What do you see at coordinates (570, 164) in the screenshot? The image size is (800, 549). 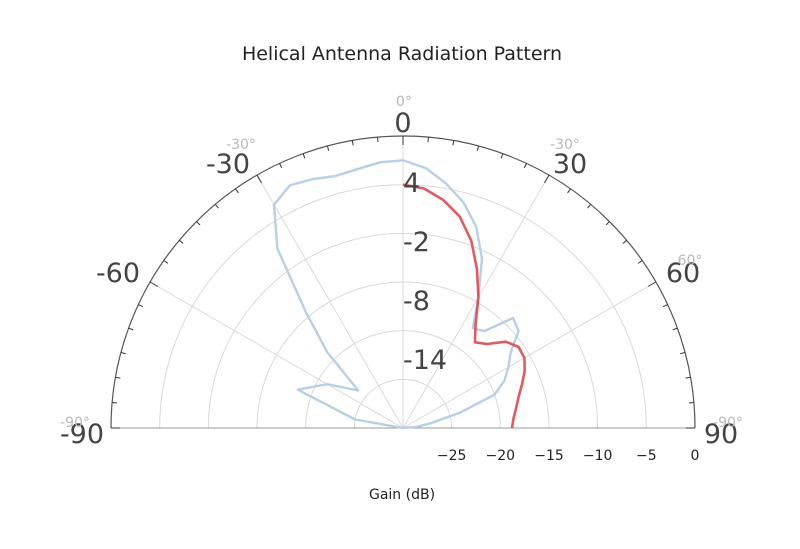 I see `angle-label: 30` at bounding box center [570, 164].